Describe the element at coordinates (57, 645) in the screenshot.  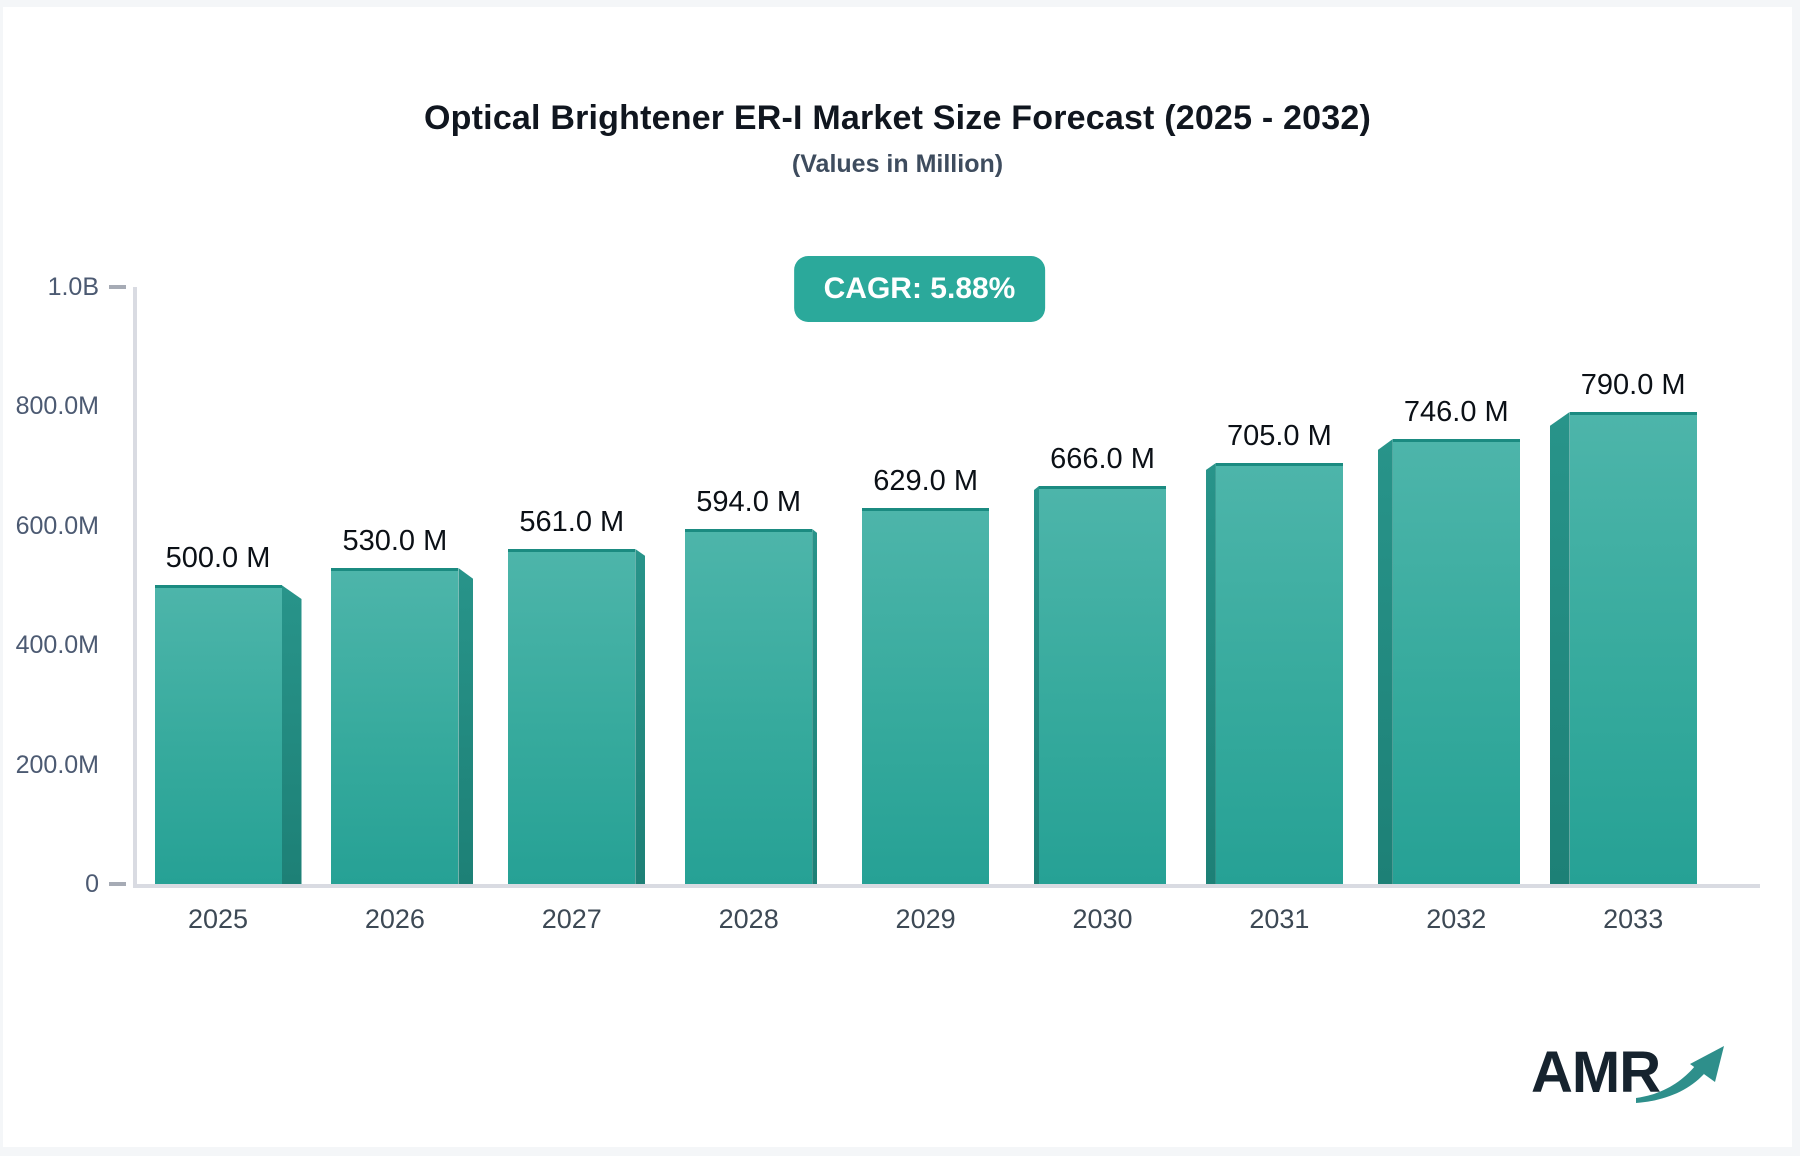
I see `y-axis-label: 400.0M` at that location.